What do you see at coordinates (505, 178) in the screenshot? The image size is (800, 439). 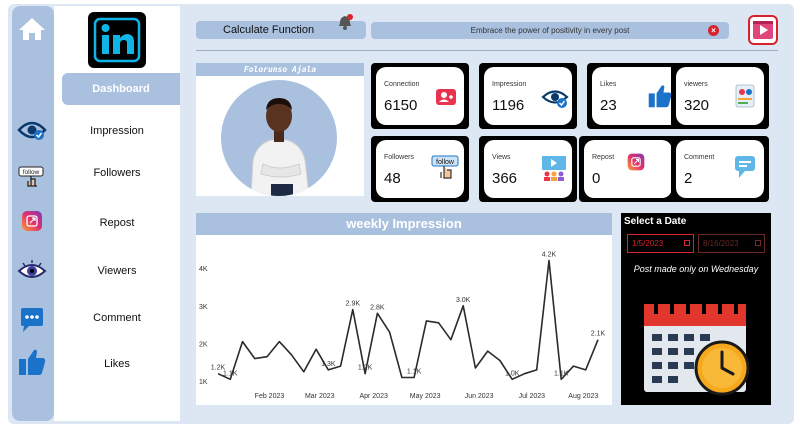 I see `stat-value: 366` at bounding box center [505, 178].